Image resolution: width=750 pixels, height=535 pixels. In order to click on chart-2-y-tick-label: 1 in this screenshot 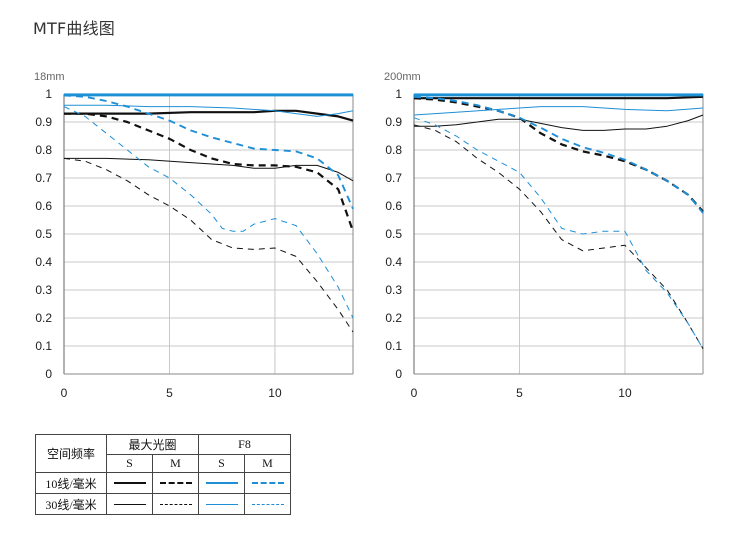, I will do `click(398, 94)`.